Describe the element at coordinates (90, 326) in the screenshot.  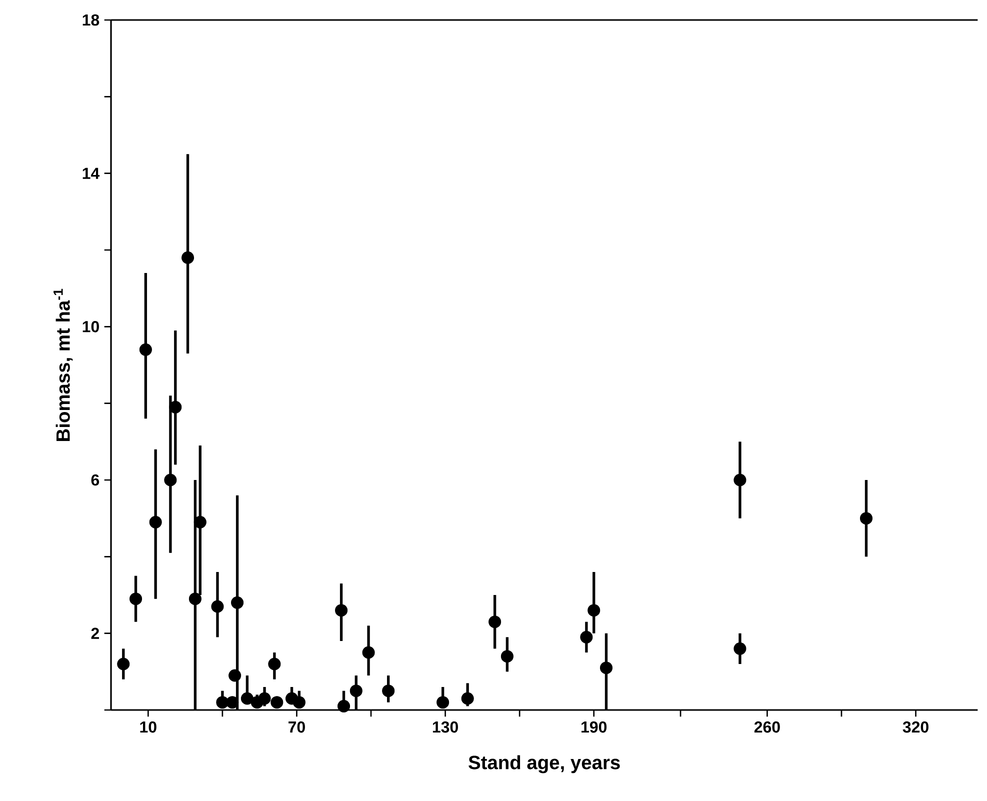
I see `y-tick-label: 10` at that location.